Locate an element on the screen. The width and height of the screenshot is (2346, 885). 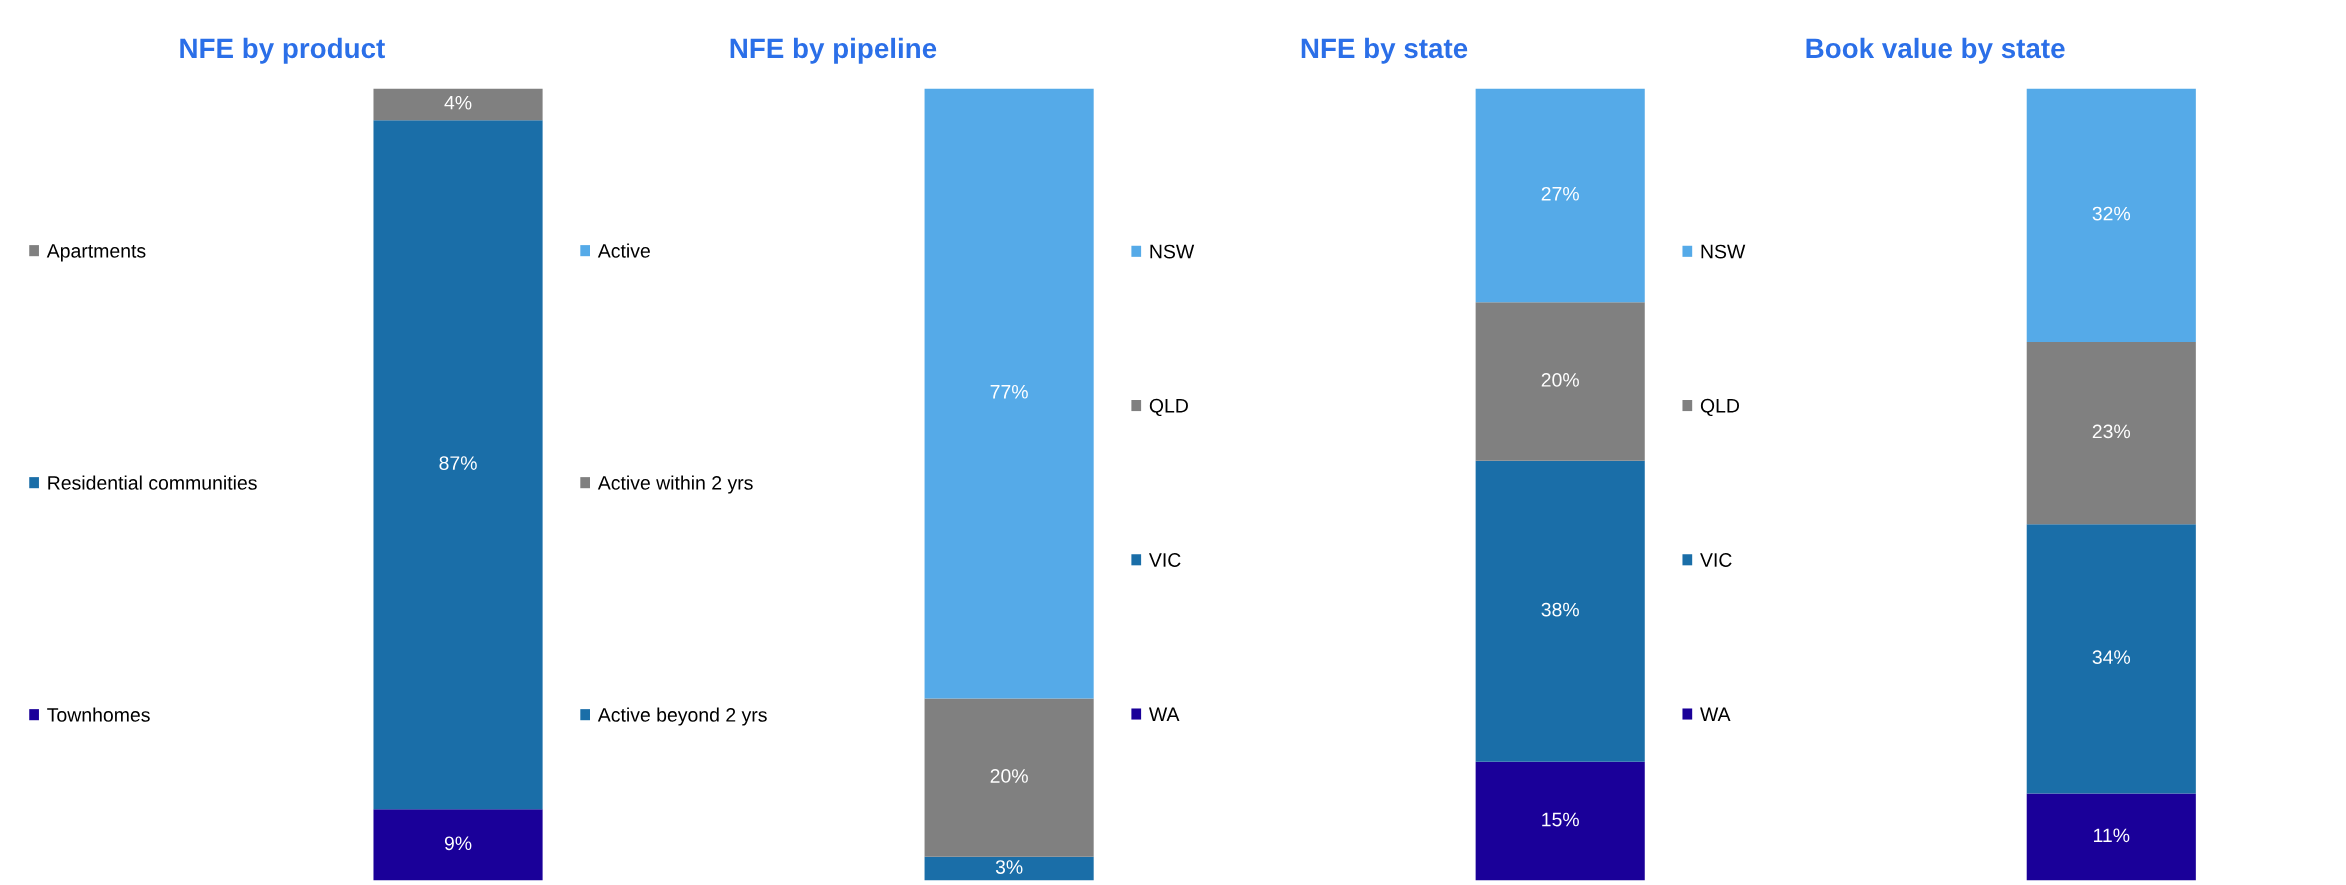
chart-title: NFE by product is located at coordinates (282, 50).